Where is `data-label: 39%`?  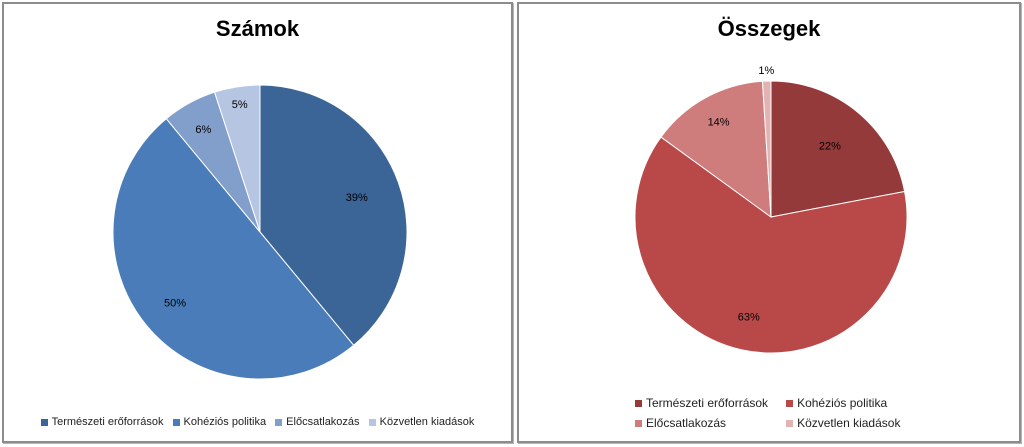
data-label: 39% is located at coordinates (357, 198).